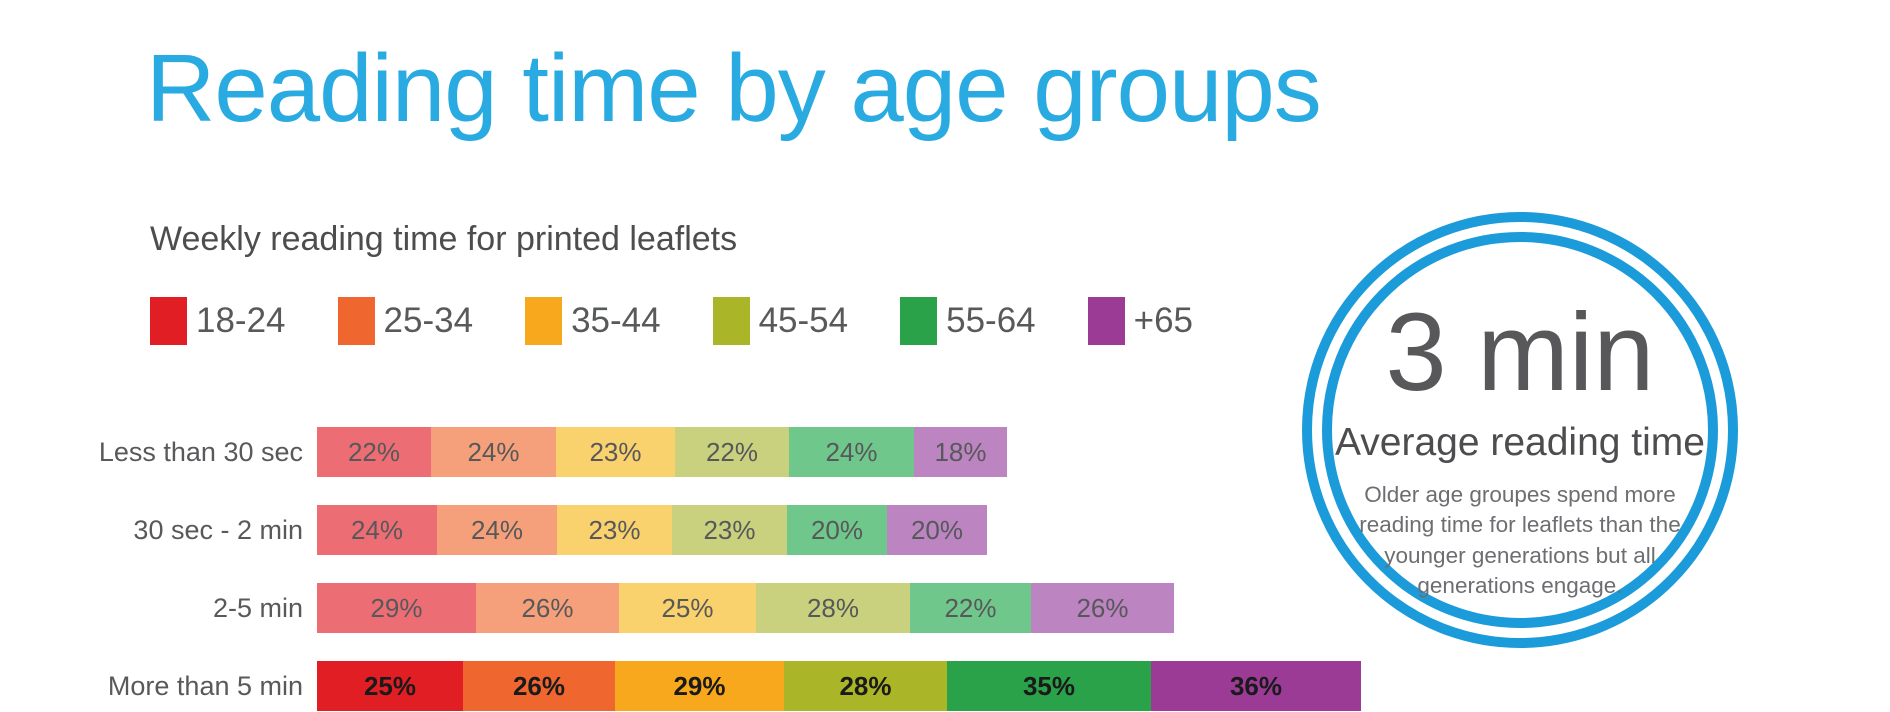 This screenshot has width=1890, height=712. What do you see at coordinates (205, 685) in the screenshot?
I see `row-label: More than 5 min` at bounding box center [205, 685].